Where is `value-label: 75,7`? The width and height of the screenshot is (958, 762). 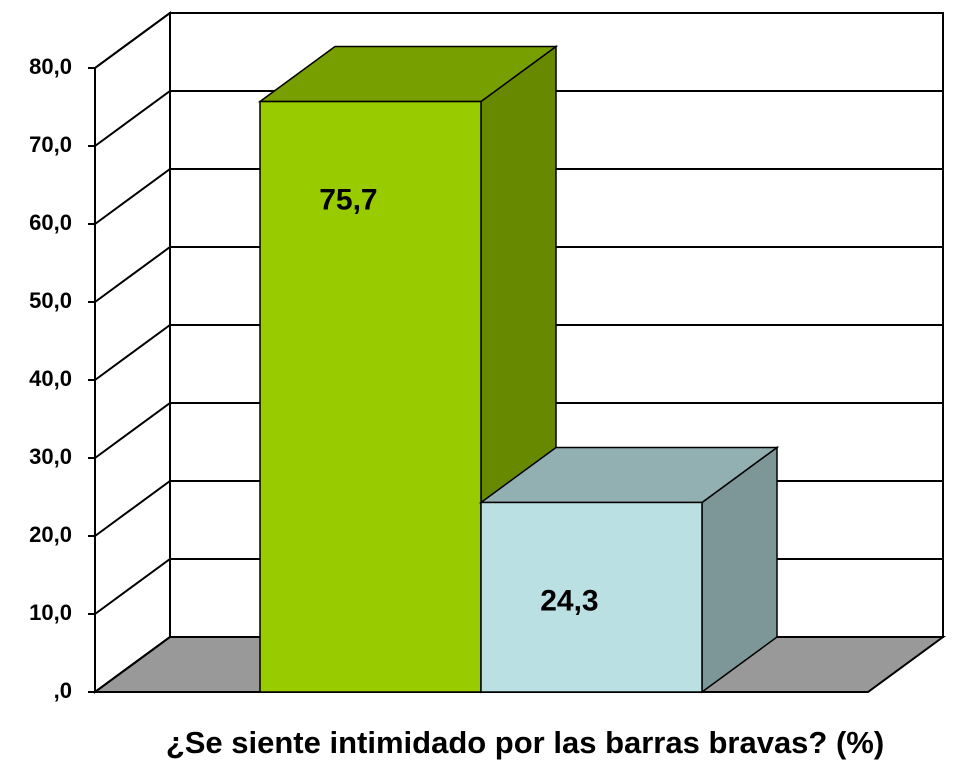
value-label: 75,7 is located at coordinates (348, 199).